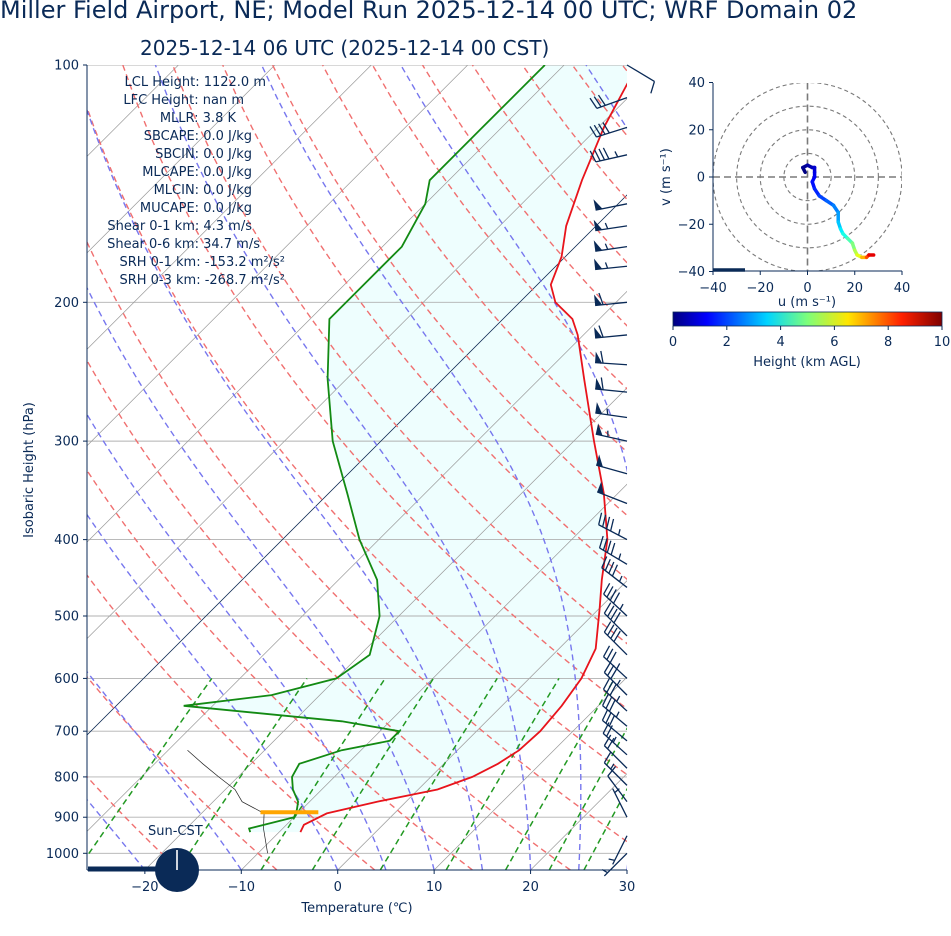 This screenshot has width=951, height=936. What do you see at coordinates (144, 887) in the screenshot?
I see `x-tick-label: −20` at bounding box center [144, 887].